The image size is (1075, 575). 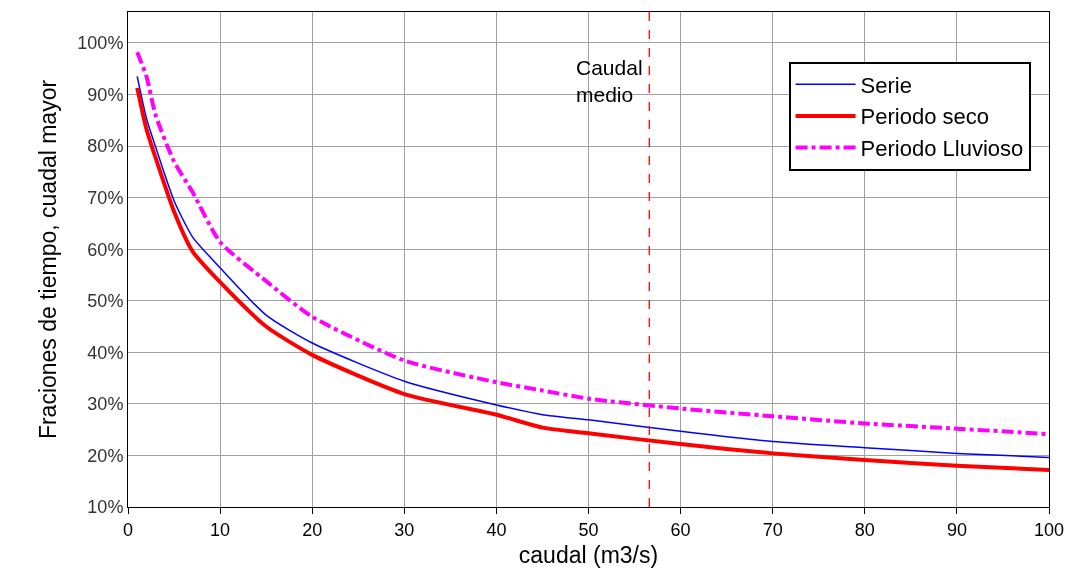 I want to click on y-tick-label: 20%, so click(x=105, y=455).